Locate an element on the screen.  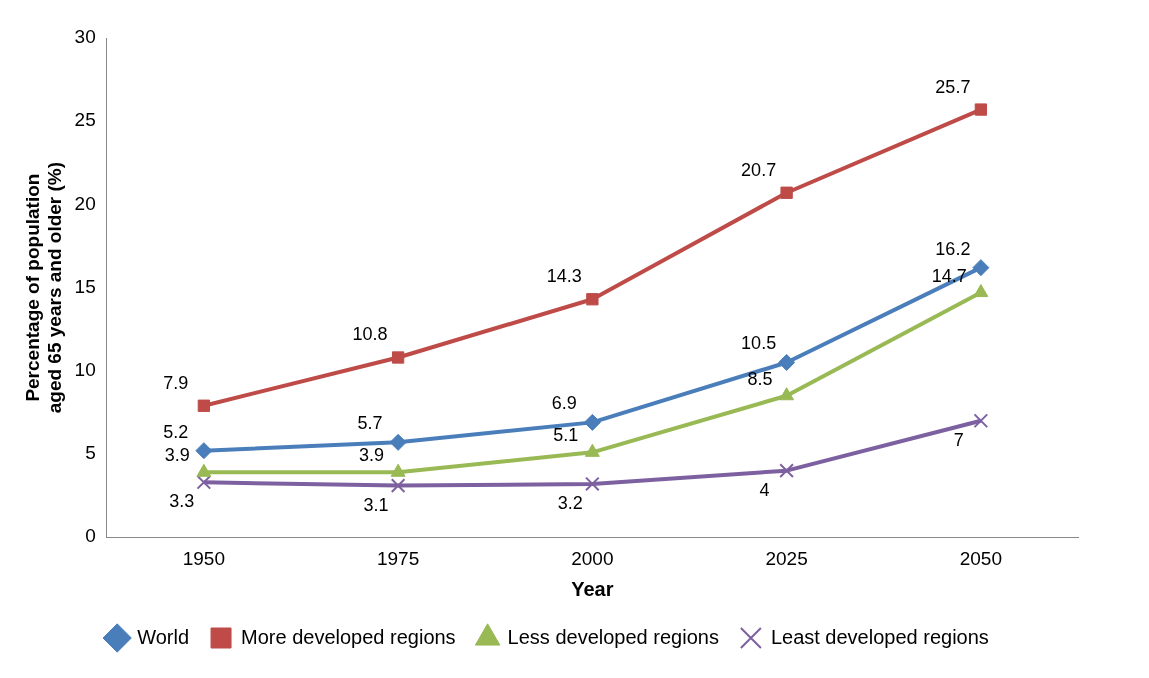
data-label: 6.9 is located at coordinates (564, 403).